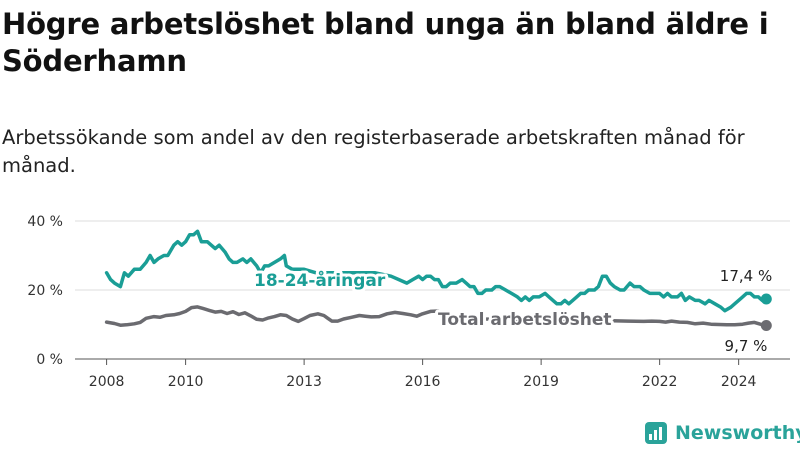  I want to click on y-tick-label: 20 %, so click(45, 291).